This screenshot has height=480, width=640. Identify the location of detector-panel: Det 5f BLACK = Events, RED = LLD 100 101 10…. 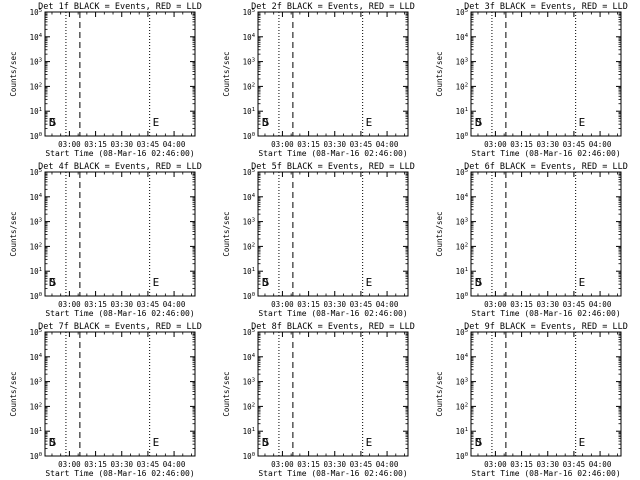
(318, 240).